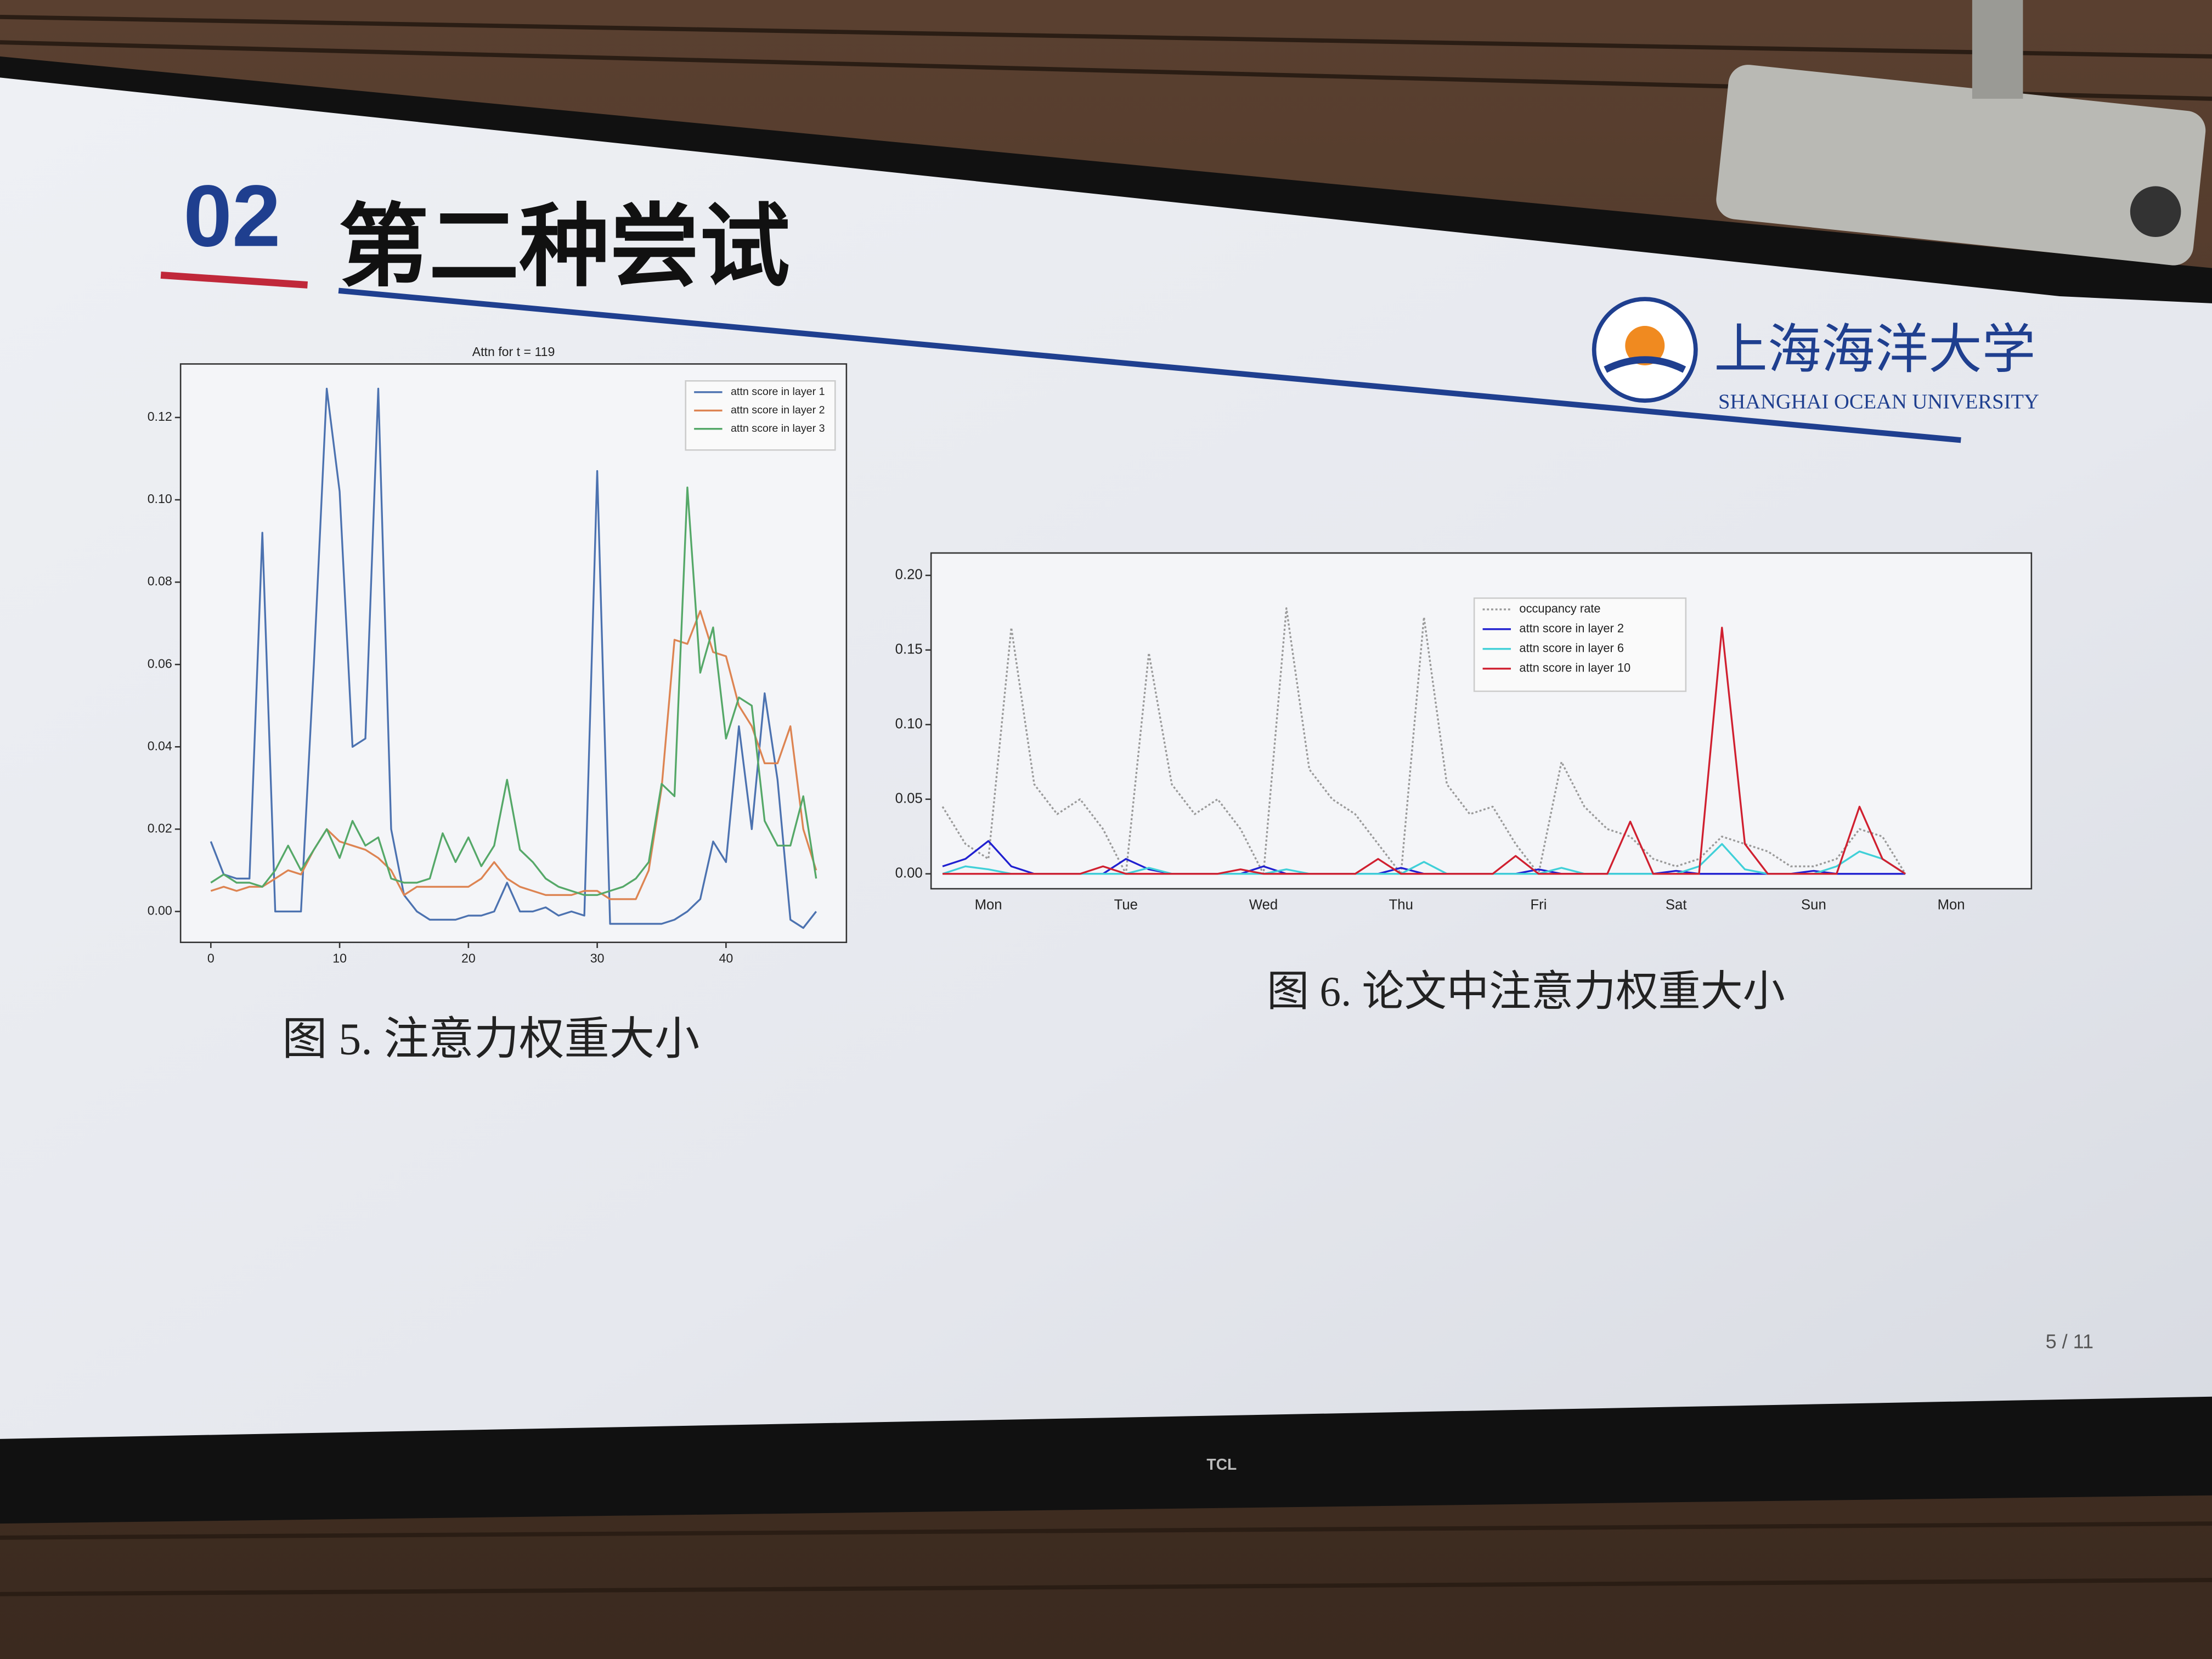  What do you see at coordinates (160, 581) in the screenshot?
I see `y-tick-label: 0.08` at bounding box center [160, 581].